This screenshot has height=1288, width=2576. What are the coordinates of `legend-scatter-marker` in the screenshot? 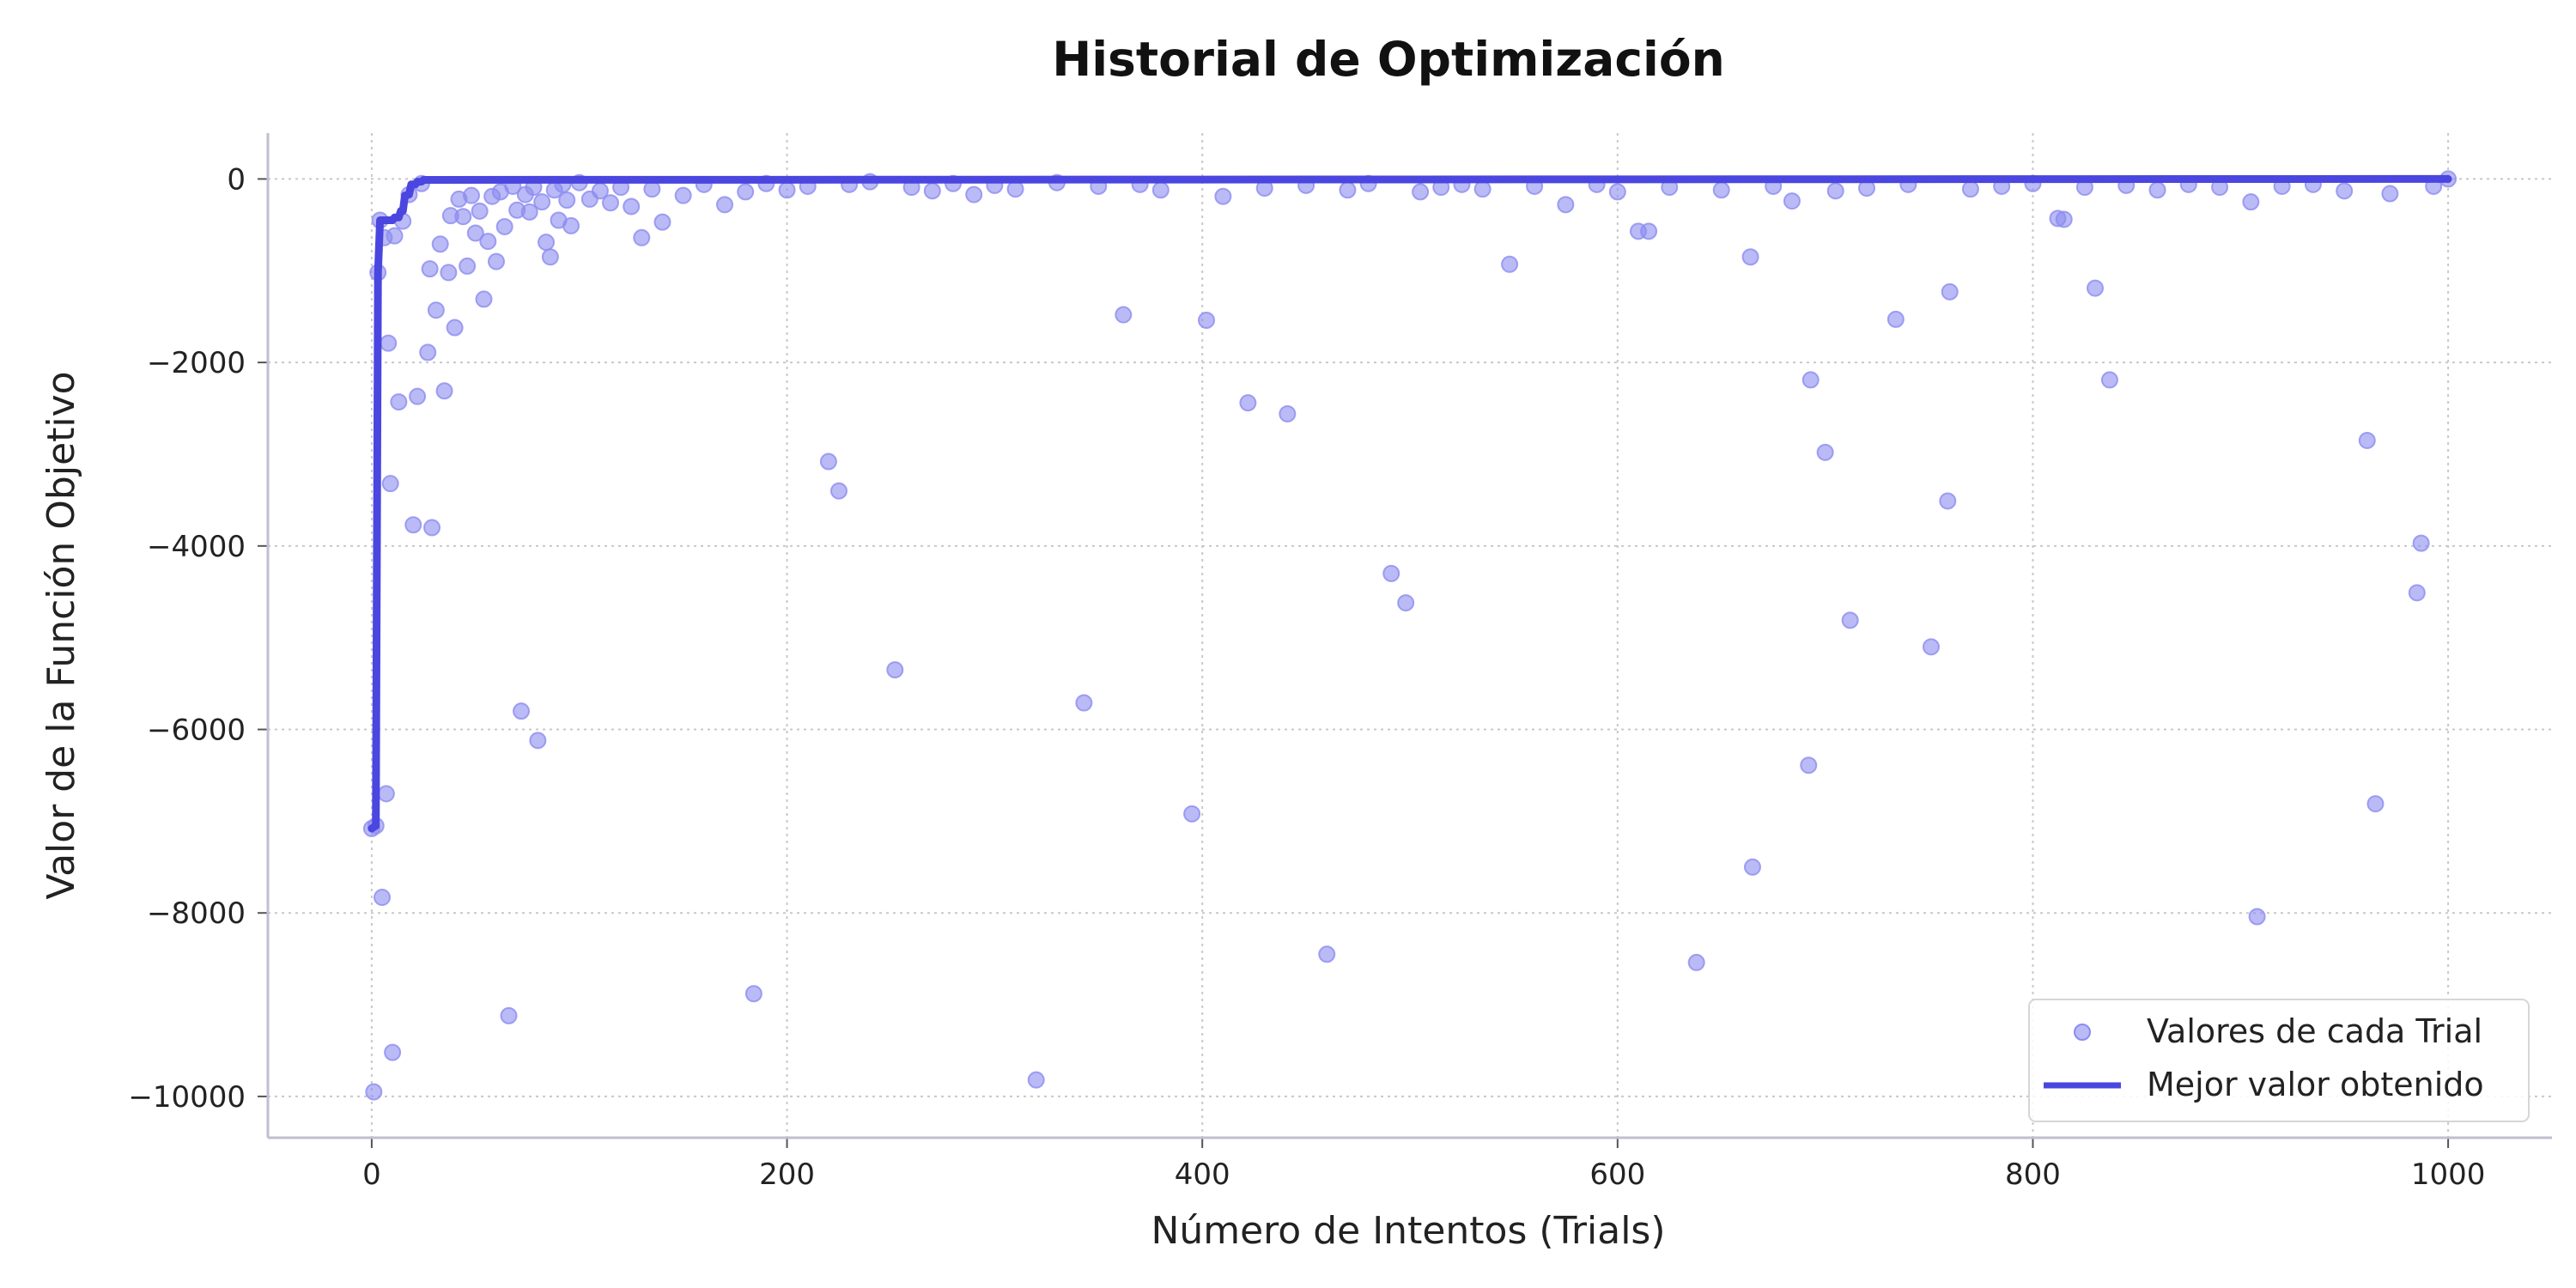 It's located at (2082, 1032).